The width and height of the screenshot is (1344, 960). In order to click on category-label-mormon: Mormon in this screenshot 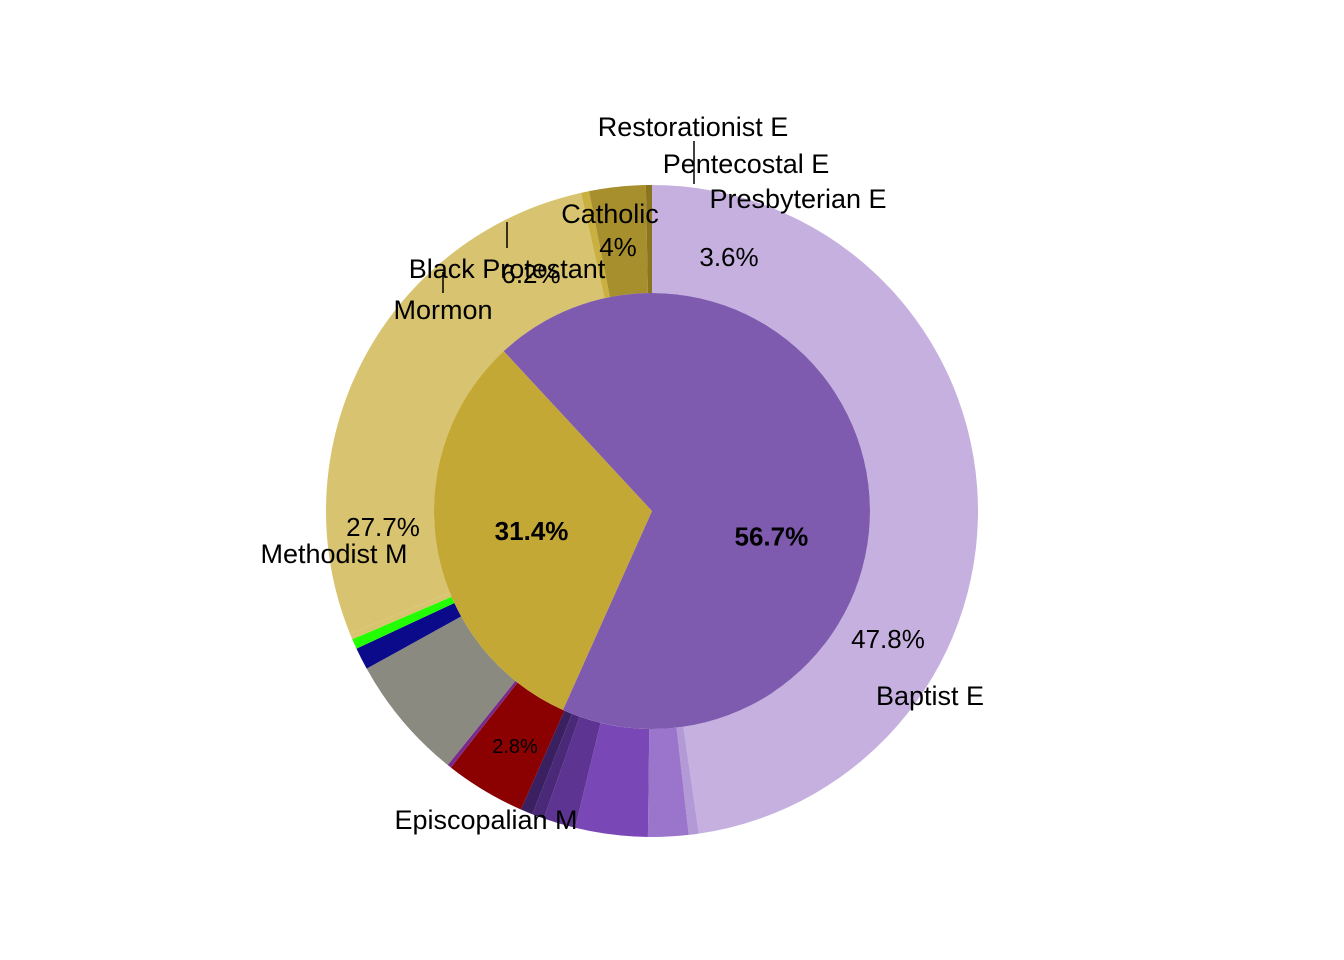, I will do `click(442, 310)`.